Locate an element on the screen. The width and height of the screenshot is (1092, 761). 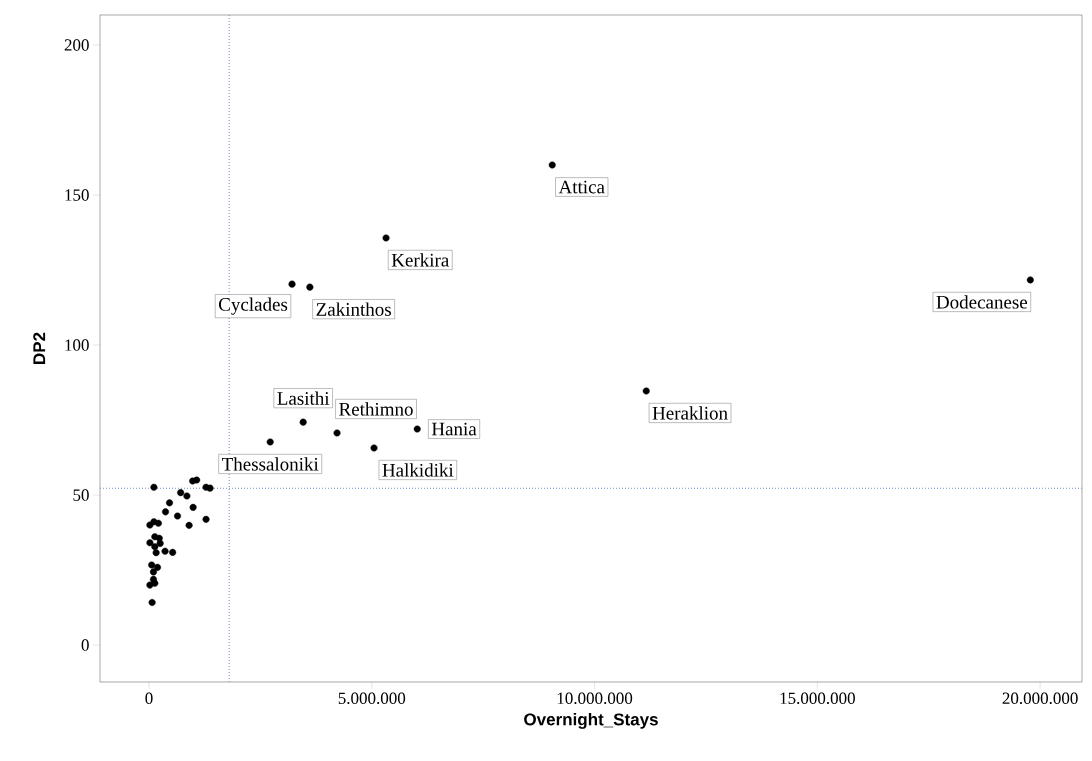
x-tick-label: 15.000.000 is located at coordinates (817, 698).